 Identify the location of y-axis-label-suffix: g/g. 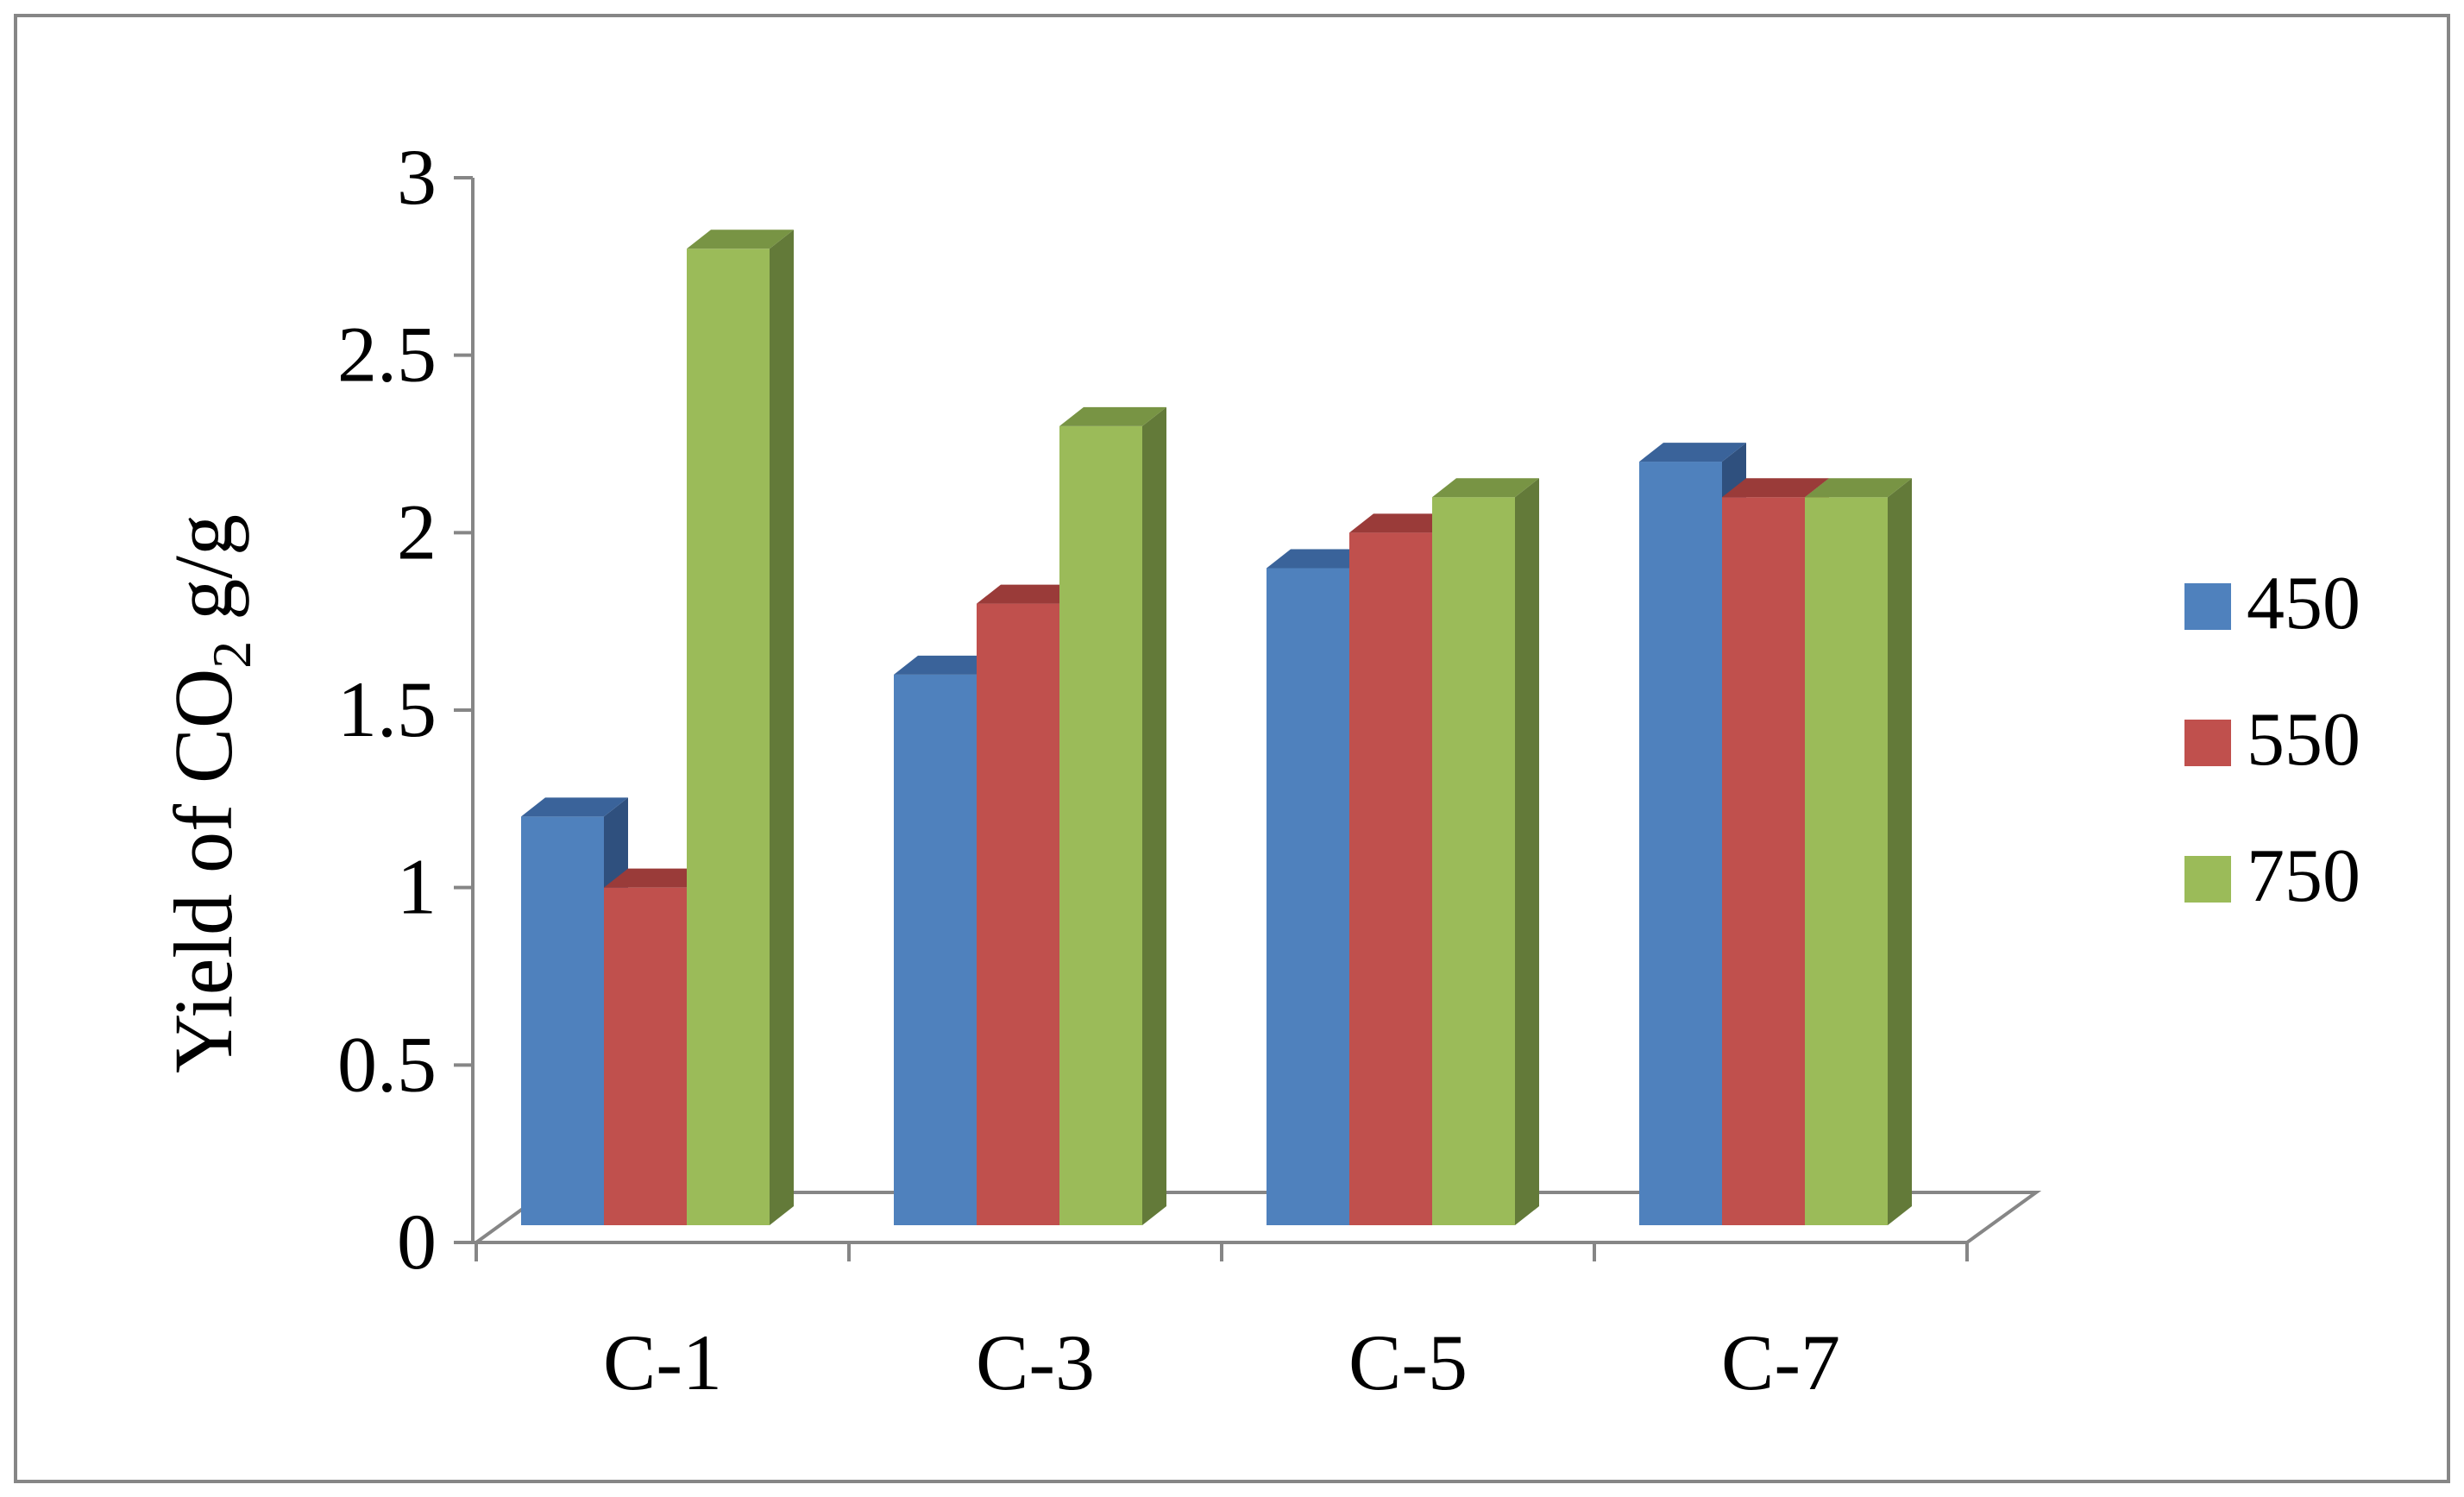
(203, 577).